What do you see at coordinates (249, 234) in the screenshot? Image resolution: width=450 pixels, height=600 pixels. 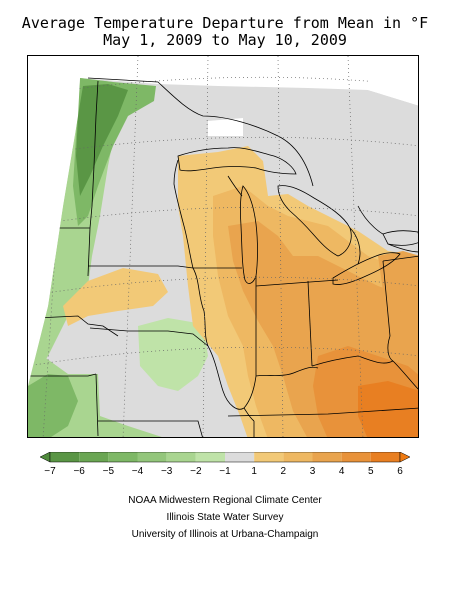 I see `lake-michigan` at bounding box center [249, 234].